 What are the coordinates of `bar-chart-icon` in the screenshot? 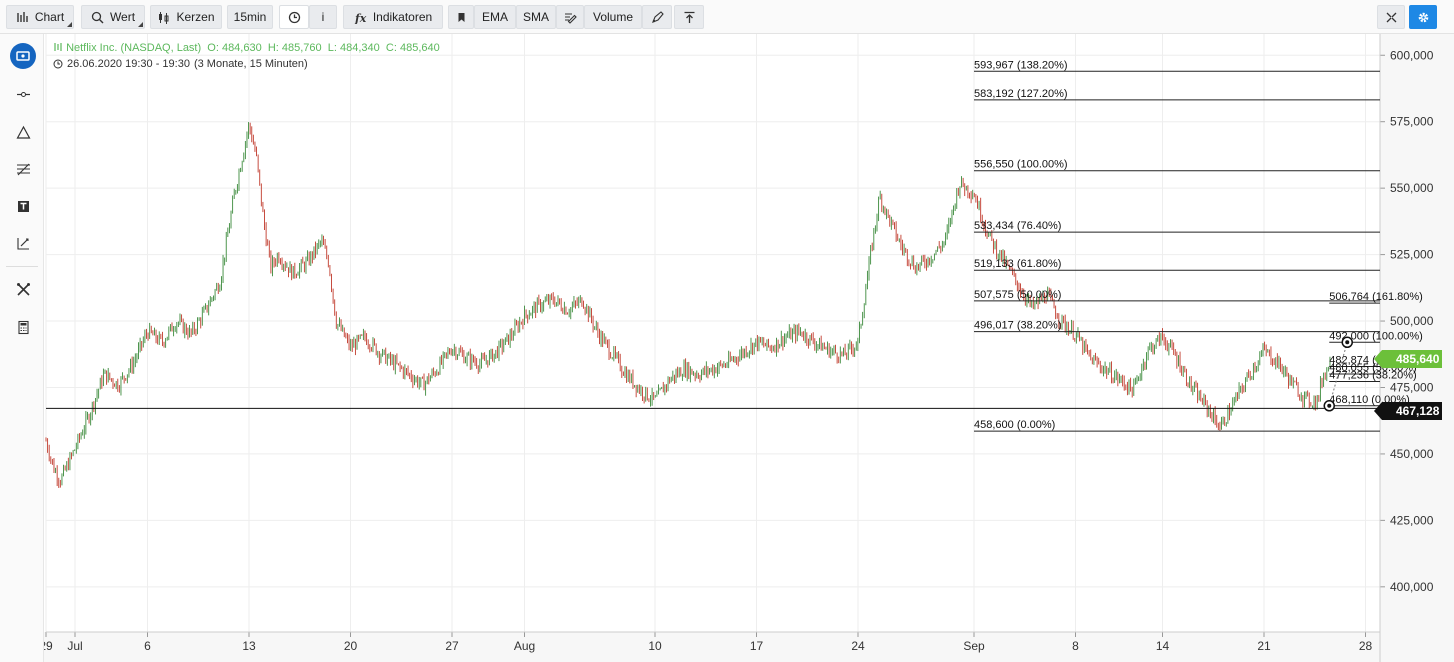 It's located at (22, 16).